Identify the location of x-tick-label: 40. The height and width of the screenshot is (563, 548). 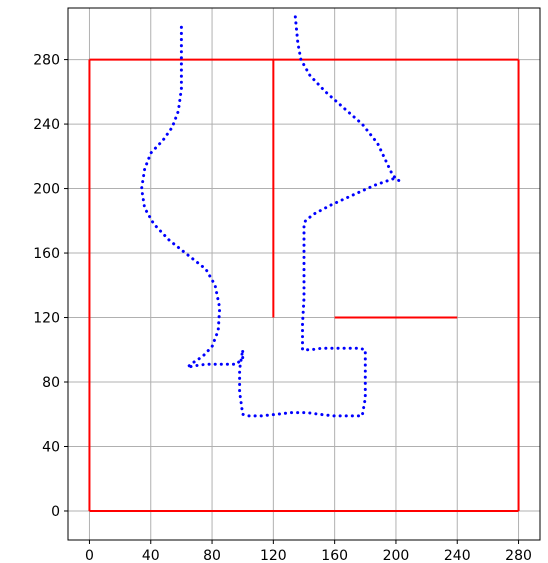
(151, 555).